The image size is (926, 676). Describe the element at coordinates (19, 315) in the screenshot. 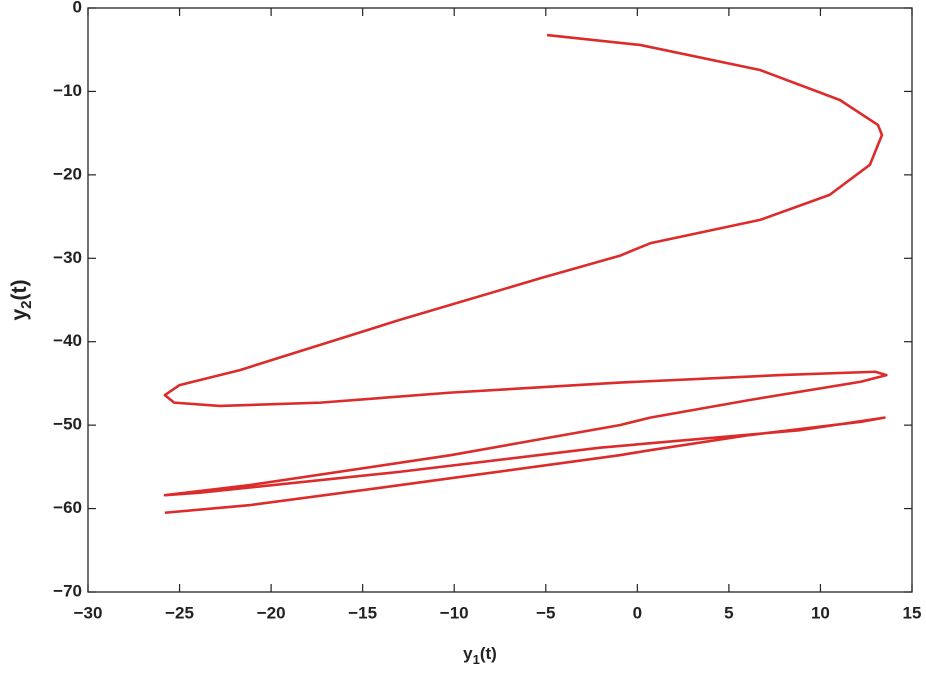

I see `y-label-base: y` at that location.